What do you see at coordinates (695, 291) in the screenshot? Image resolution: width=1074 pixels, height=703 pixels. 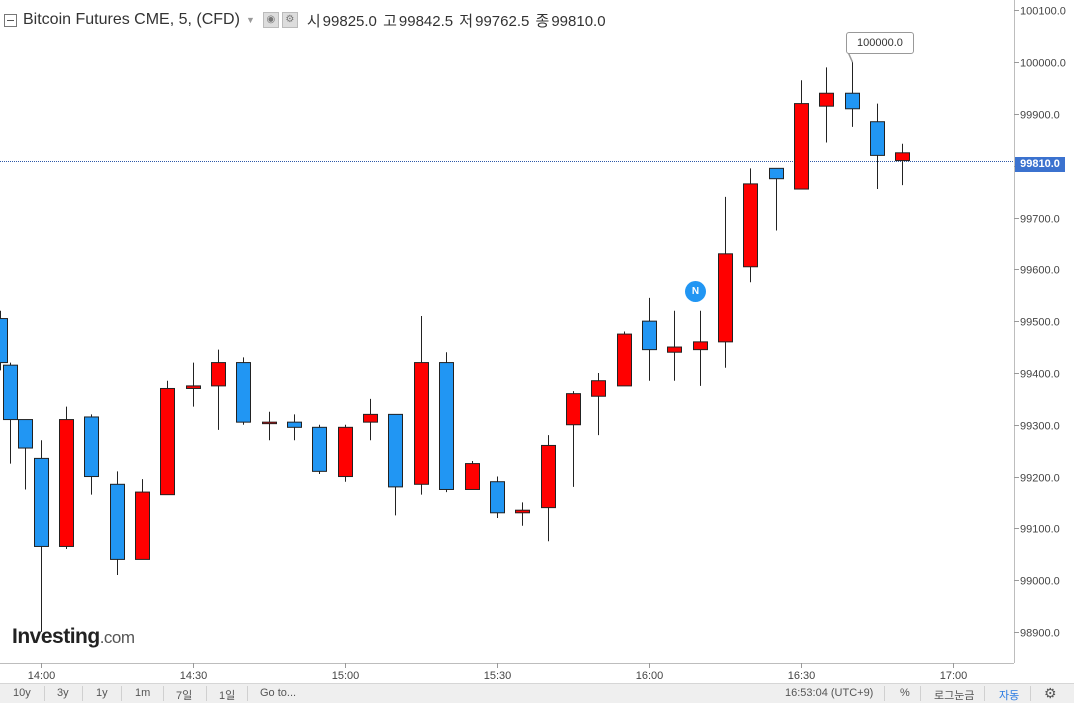 I see `news-badge-icon: N` at bounding box center [695, 291].